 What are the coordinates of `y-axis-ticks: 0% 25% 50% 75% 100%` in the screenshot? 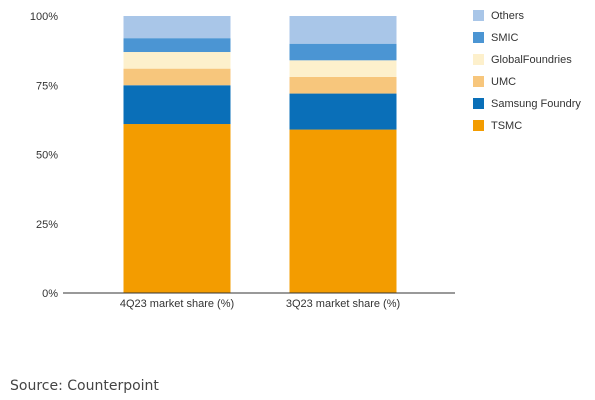 It's located at (44, 155).